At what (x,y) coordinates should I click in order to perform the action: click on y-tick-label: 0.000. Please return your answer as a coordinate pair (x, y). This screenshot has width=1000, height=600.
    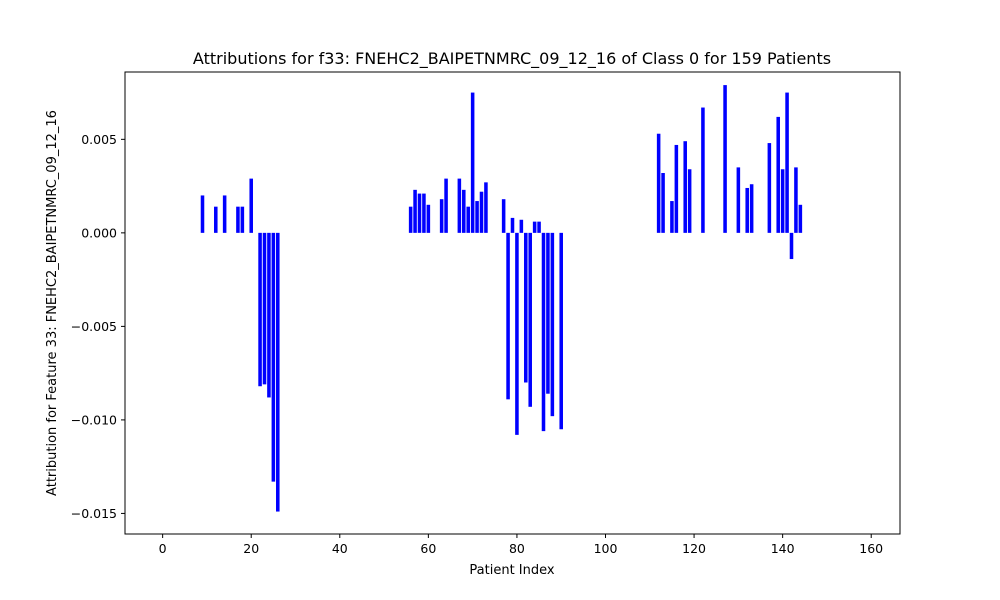
    Looking at the image, I should click on (99, 232).